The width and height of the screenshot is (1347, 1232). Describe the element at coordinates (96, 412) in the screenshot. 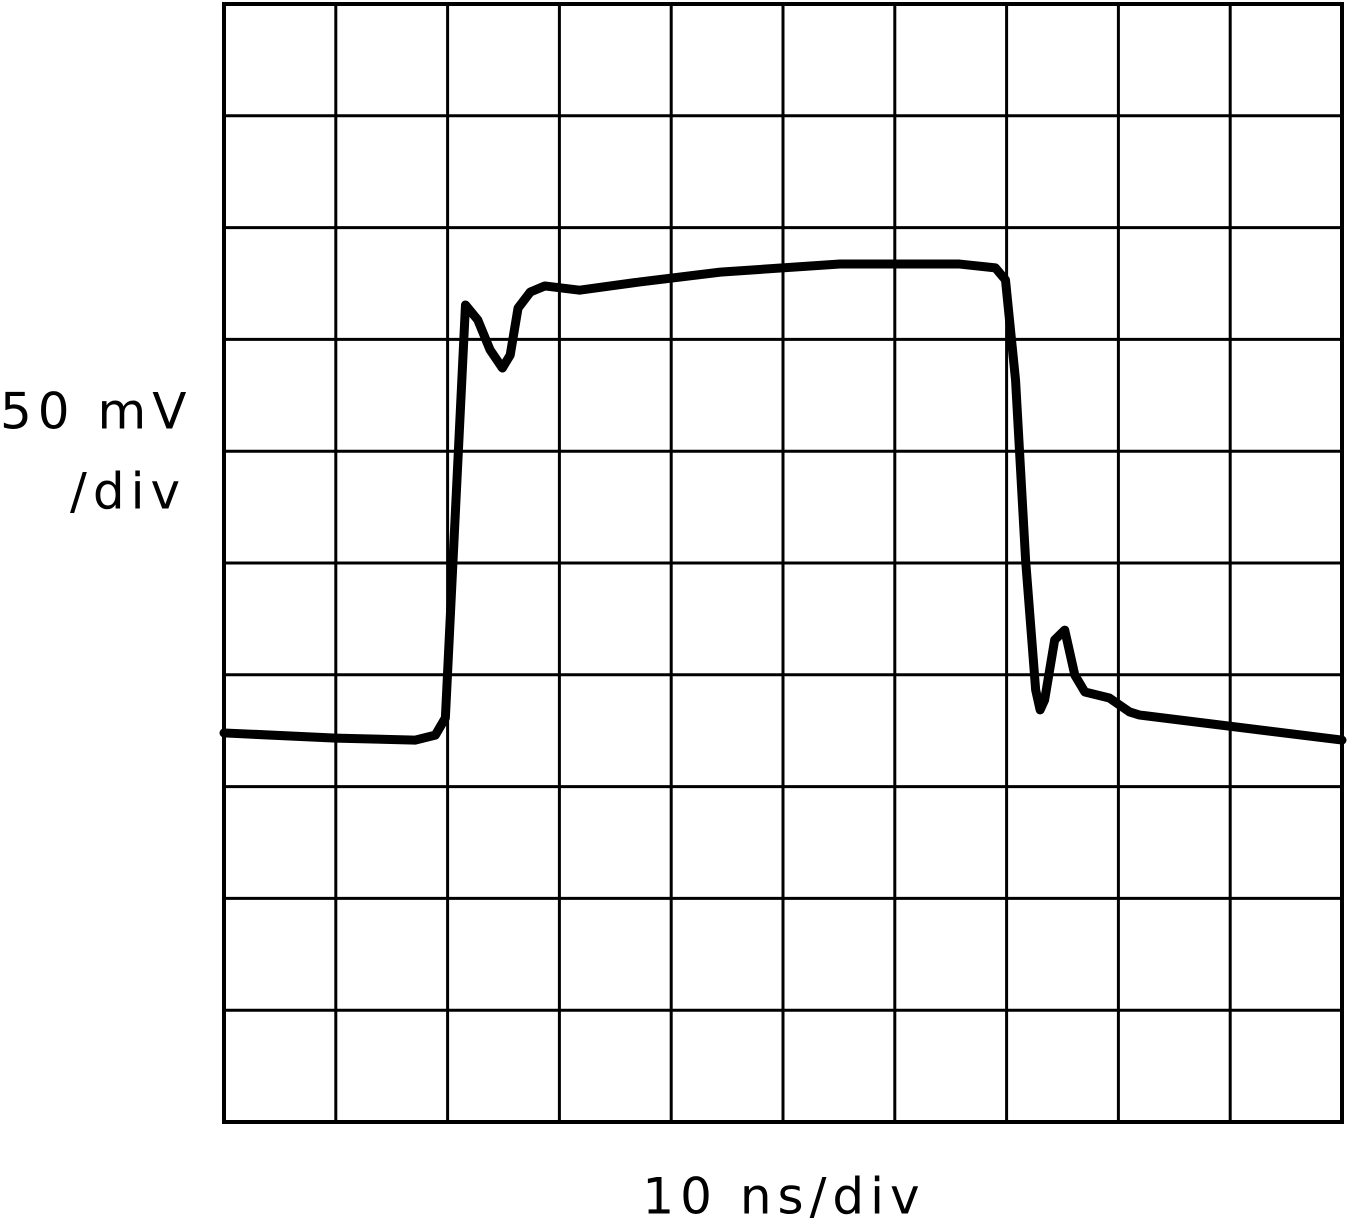

I see `y-axis-label: 50 mV` at that location.